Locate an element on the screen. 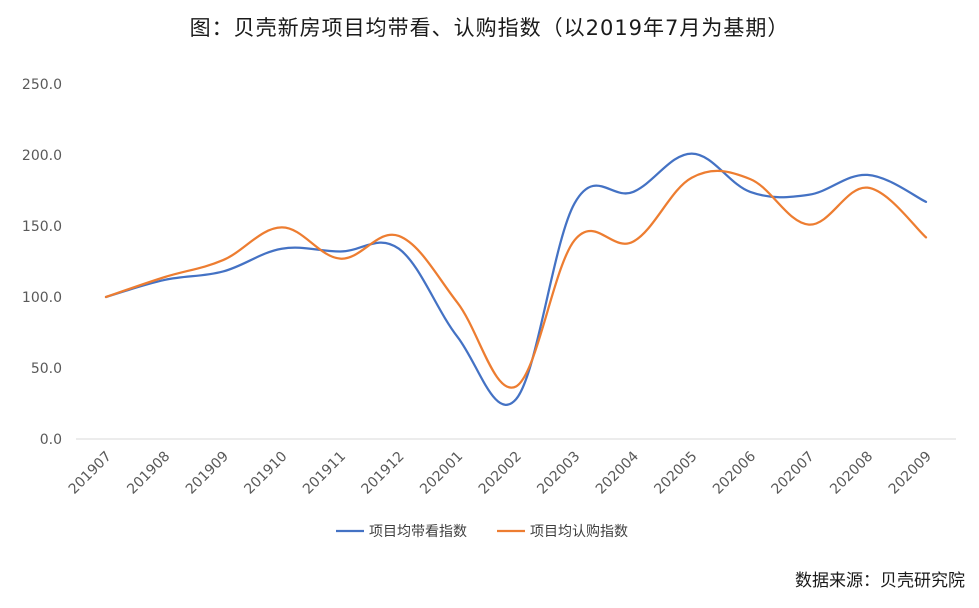 This screenshot has width=979, height=608. y-tick-label: 200.0 is located at coordinates (42, 156).